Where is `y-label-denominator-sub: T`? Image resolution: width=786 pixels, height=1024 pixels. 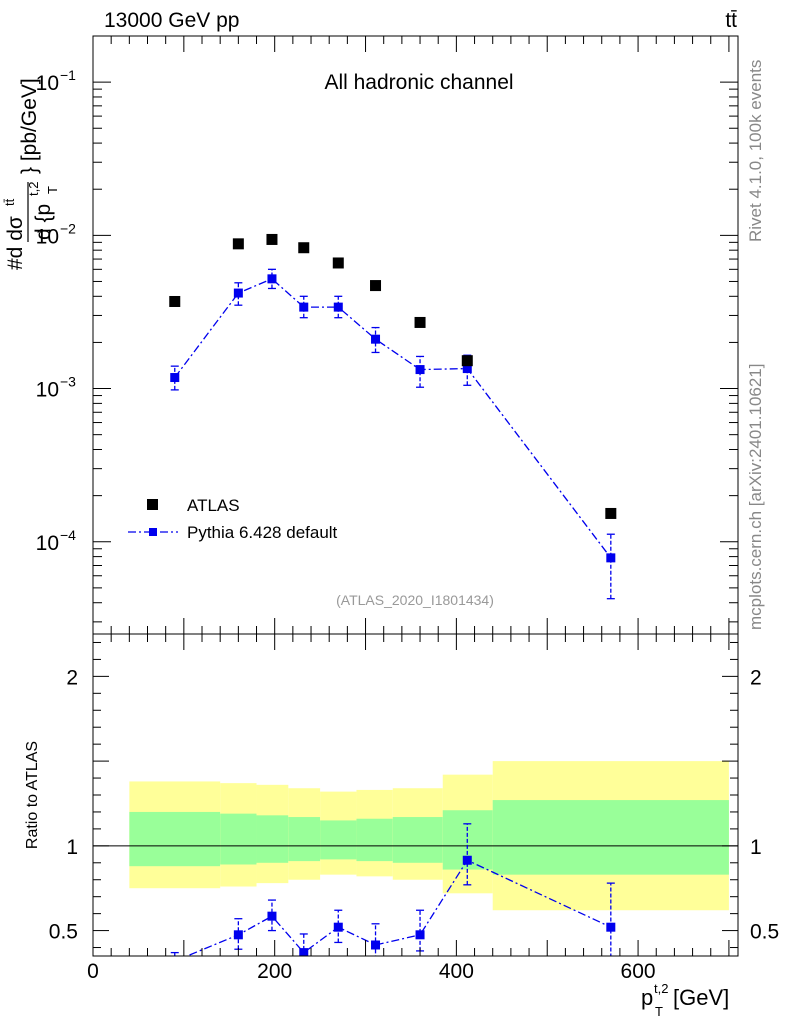 y-label-denominator-sub: T is located at coordinates (52, 190).